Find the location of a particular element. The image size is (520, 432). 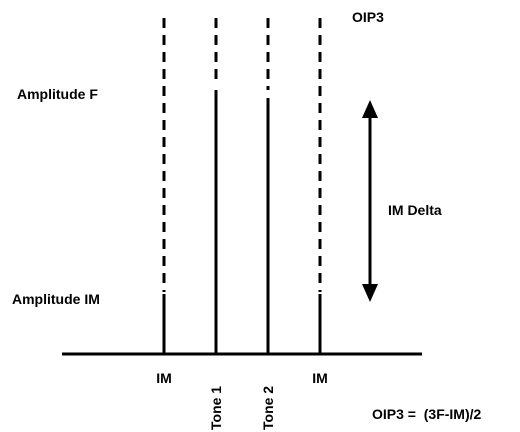

formula: OIP3 = (3F-IM)/2 is located at coordinates (427, 414).